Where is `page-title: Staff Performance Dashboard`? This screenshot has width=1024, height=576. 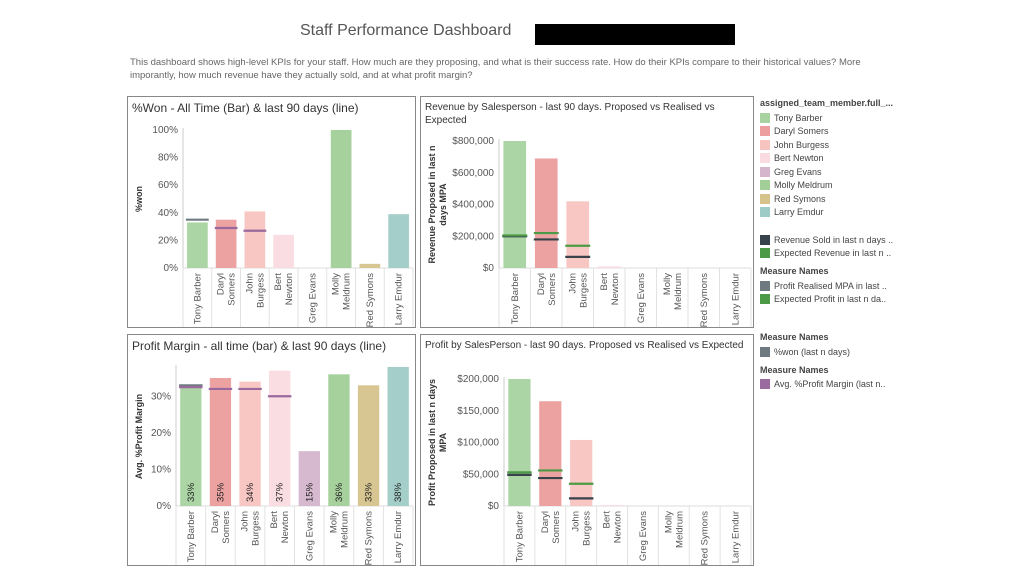
page-title: Staff Performance Dashboard is located at coordinates (406, 30).